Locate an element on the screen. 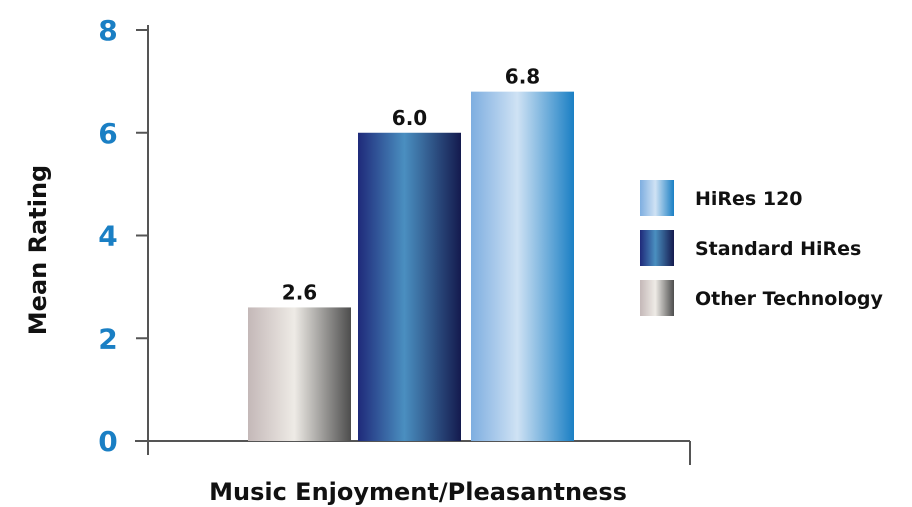 Image resolution: width=912 pixels, height=507 pixels. y-axis-title: Mean Rating is located at coordinates (38, 250).